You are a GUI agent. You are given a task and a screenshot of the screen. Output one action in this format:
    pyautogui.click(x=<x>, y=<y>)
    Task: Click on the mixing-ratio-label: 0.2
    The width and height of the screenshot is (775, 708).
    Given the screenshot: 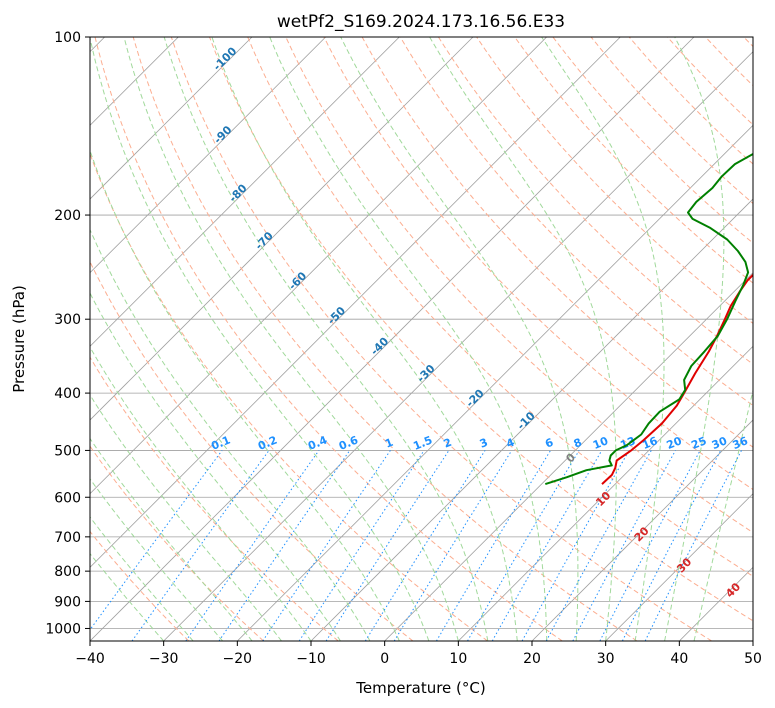 What is the action you would take?
    pyautogui.click(x=267, y=442)
    